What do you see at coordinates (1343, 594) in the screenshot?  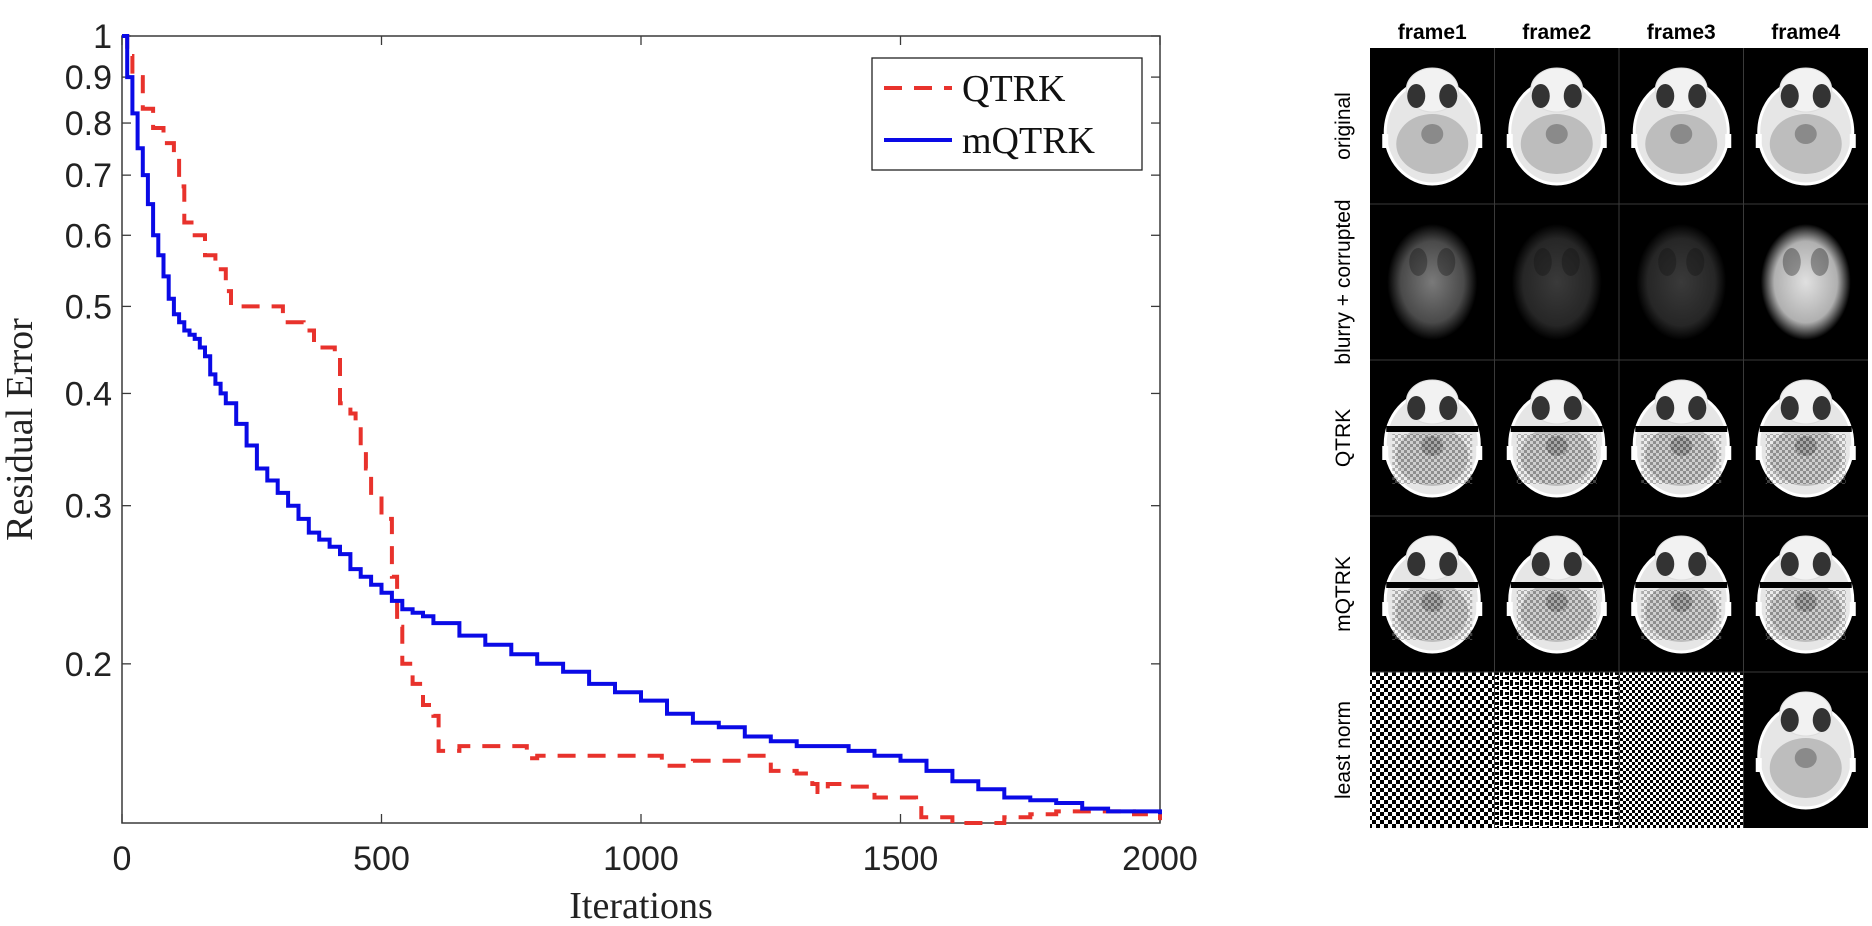 I see `row-label: mQTRK` at bounding box center [1343, 594].